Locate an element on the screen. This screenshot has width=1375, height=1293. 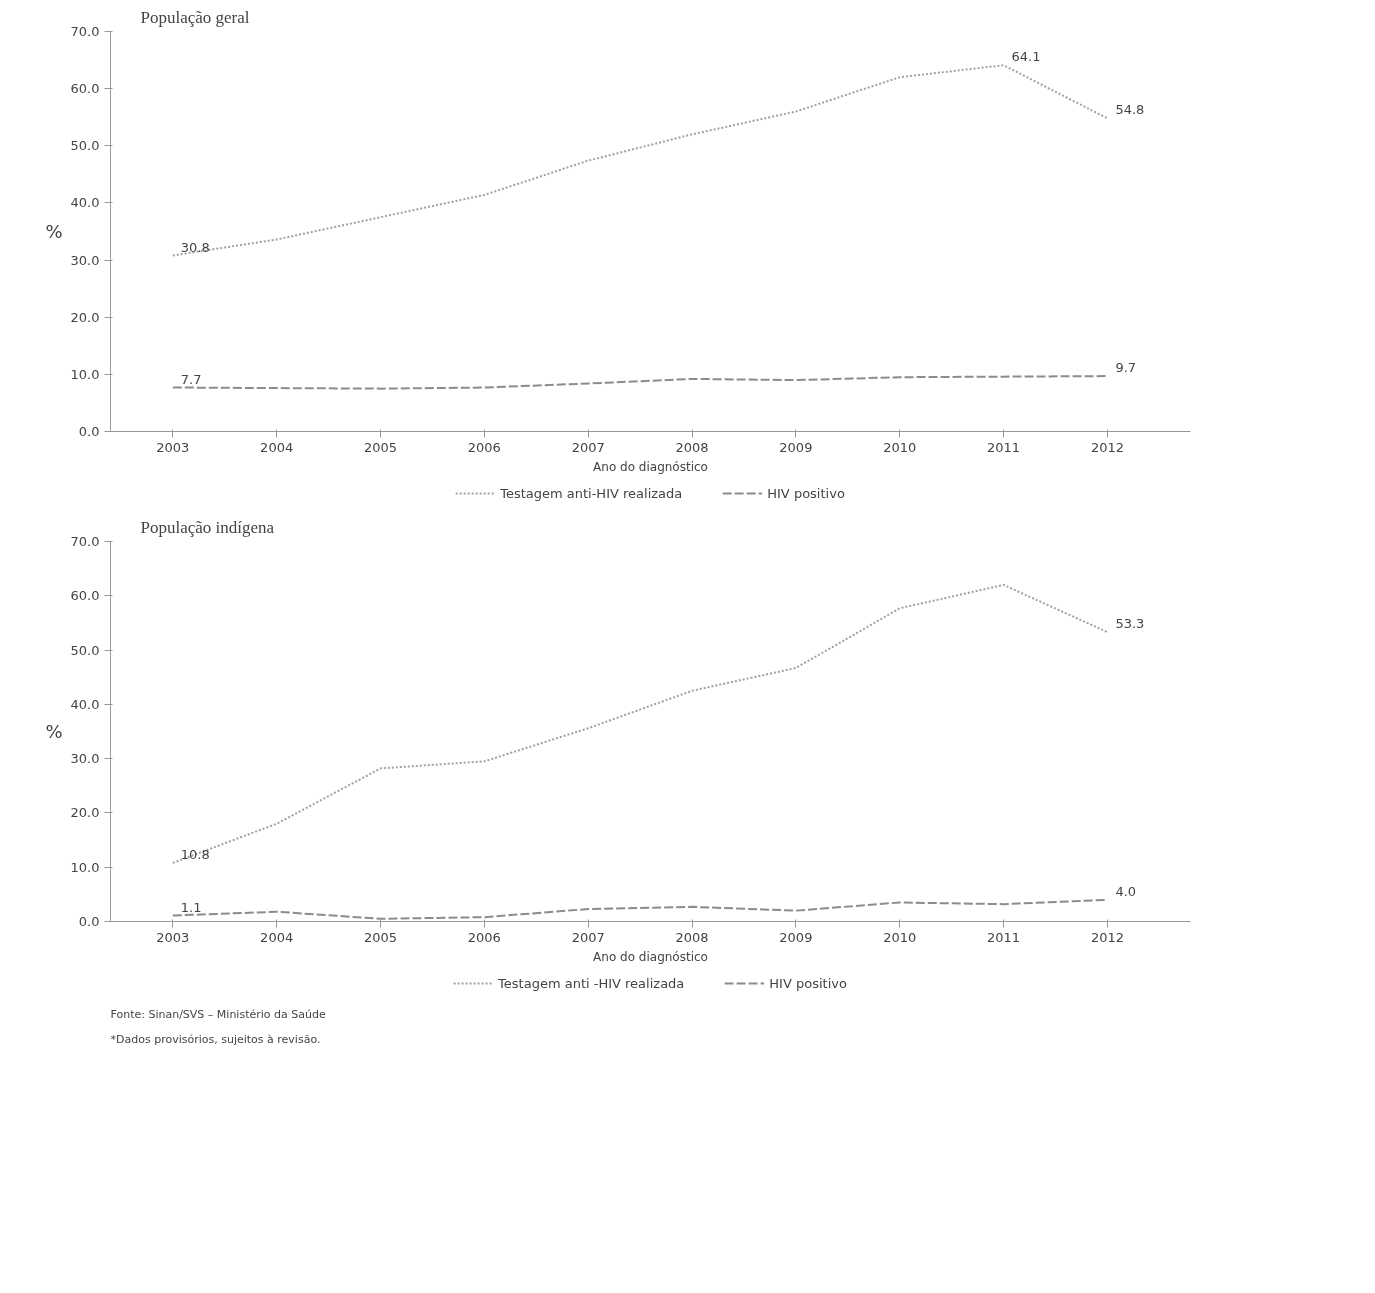
chart-title: População indígena is located at coordinates (207, 527).